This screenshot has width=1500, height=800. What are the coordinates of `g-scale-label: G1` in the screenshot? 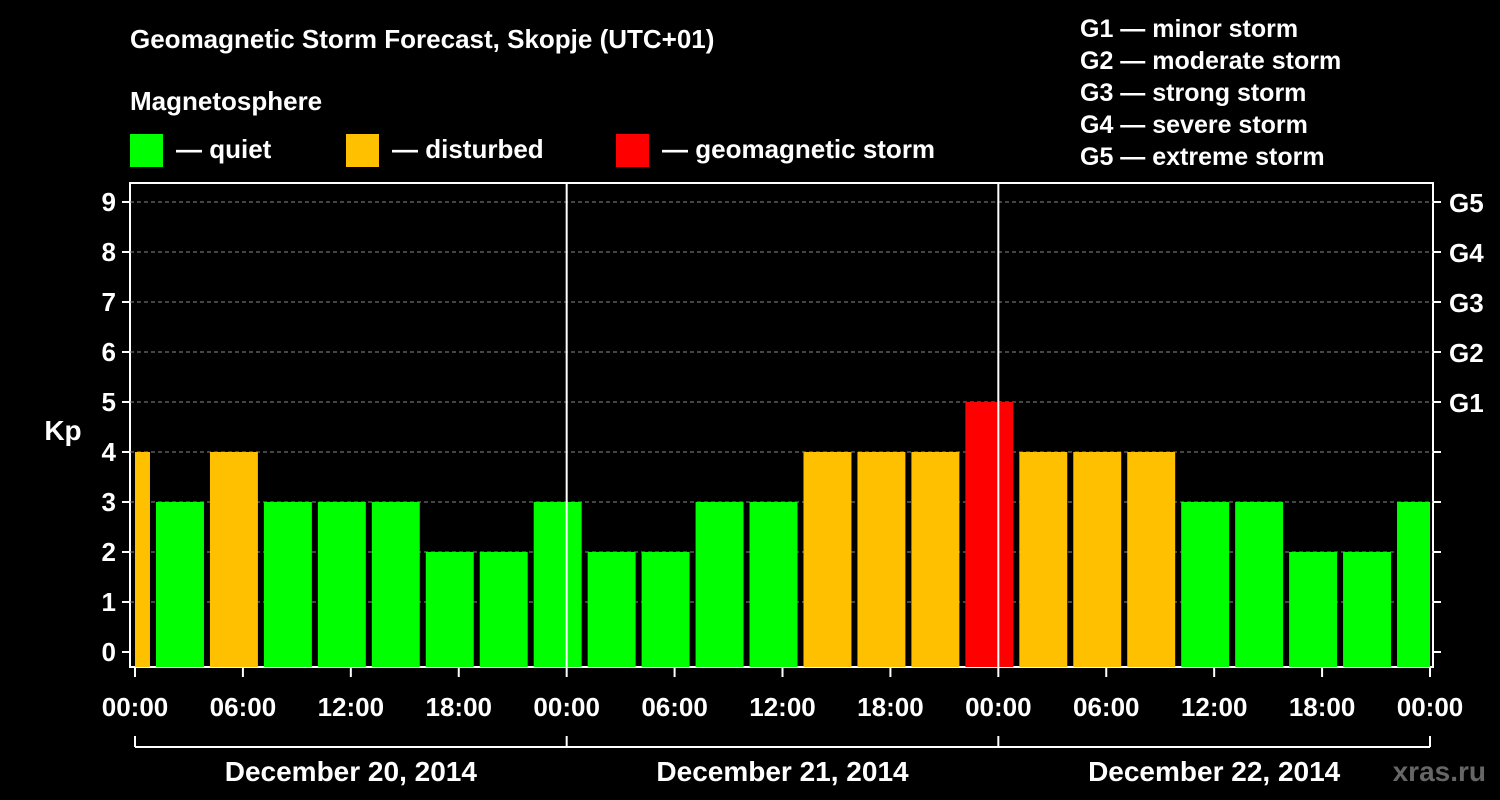 It's located at (1466, 403).